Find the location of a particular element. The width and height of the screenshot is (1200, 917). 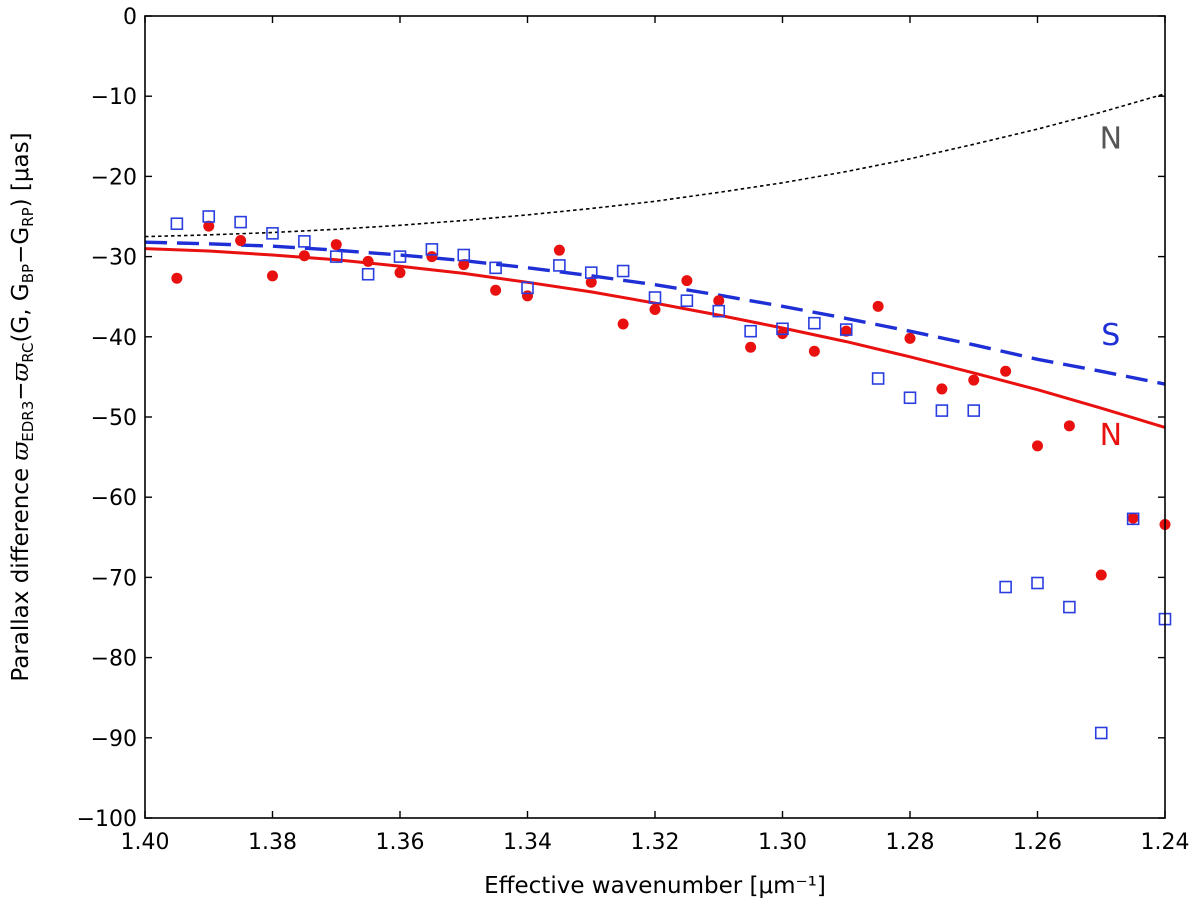

north-dotted-curve is located at coordinates (655, 165).